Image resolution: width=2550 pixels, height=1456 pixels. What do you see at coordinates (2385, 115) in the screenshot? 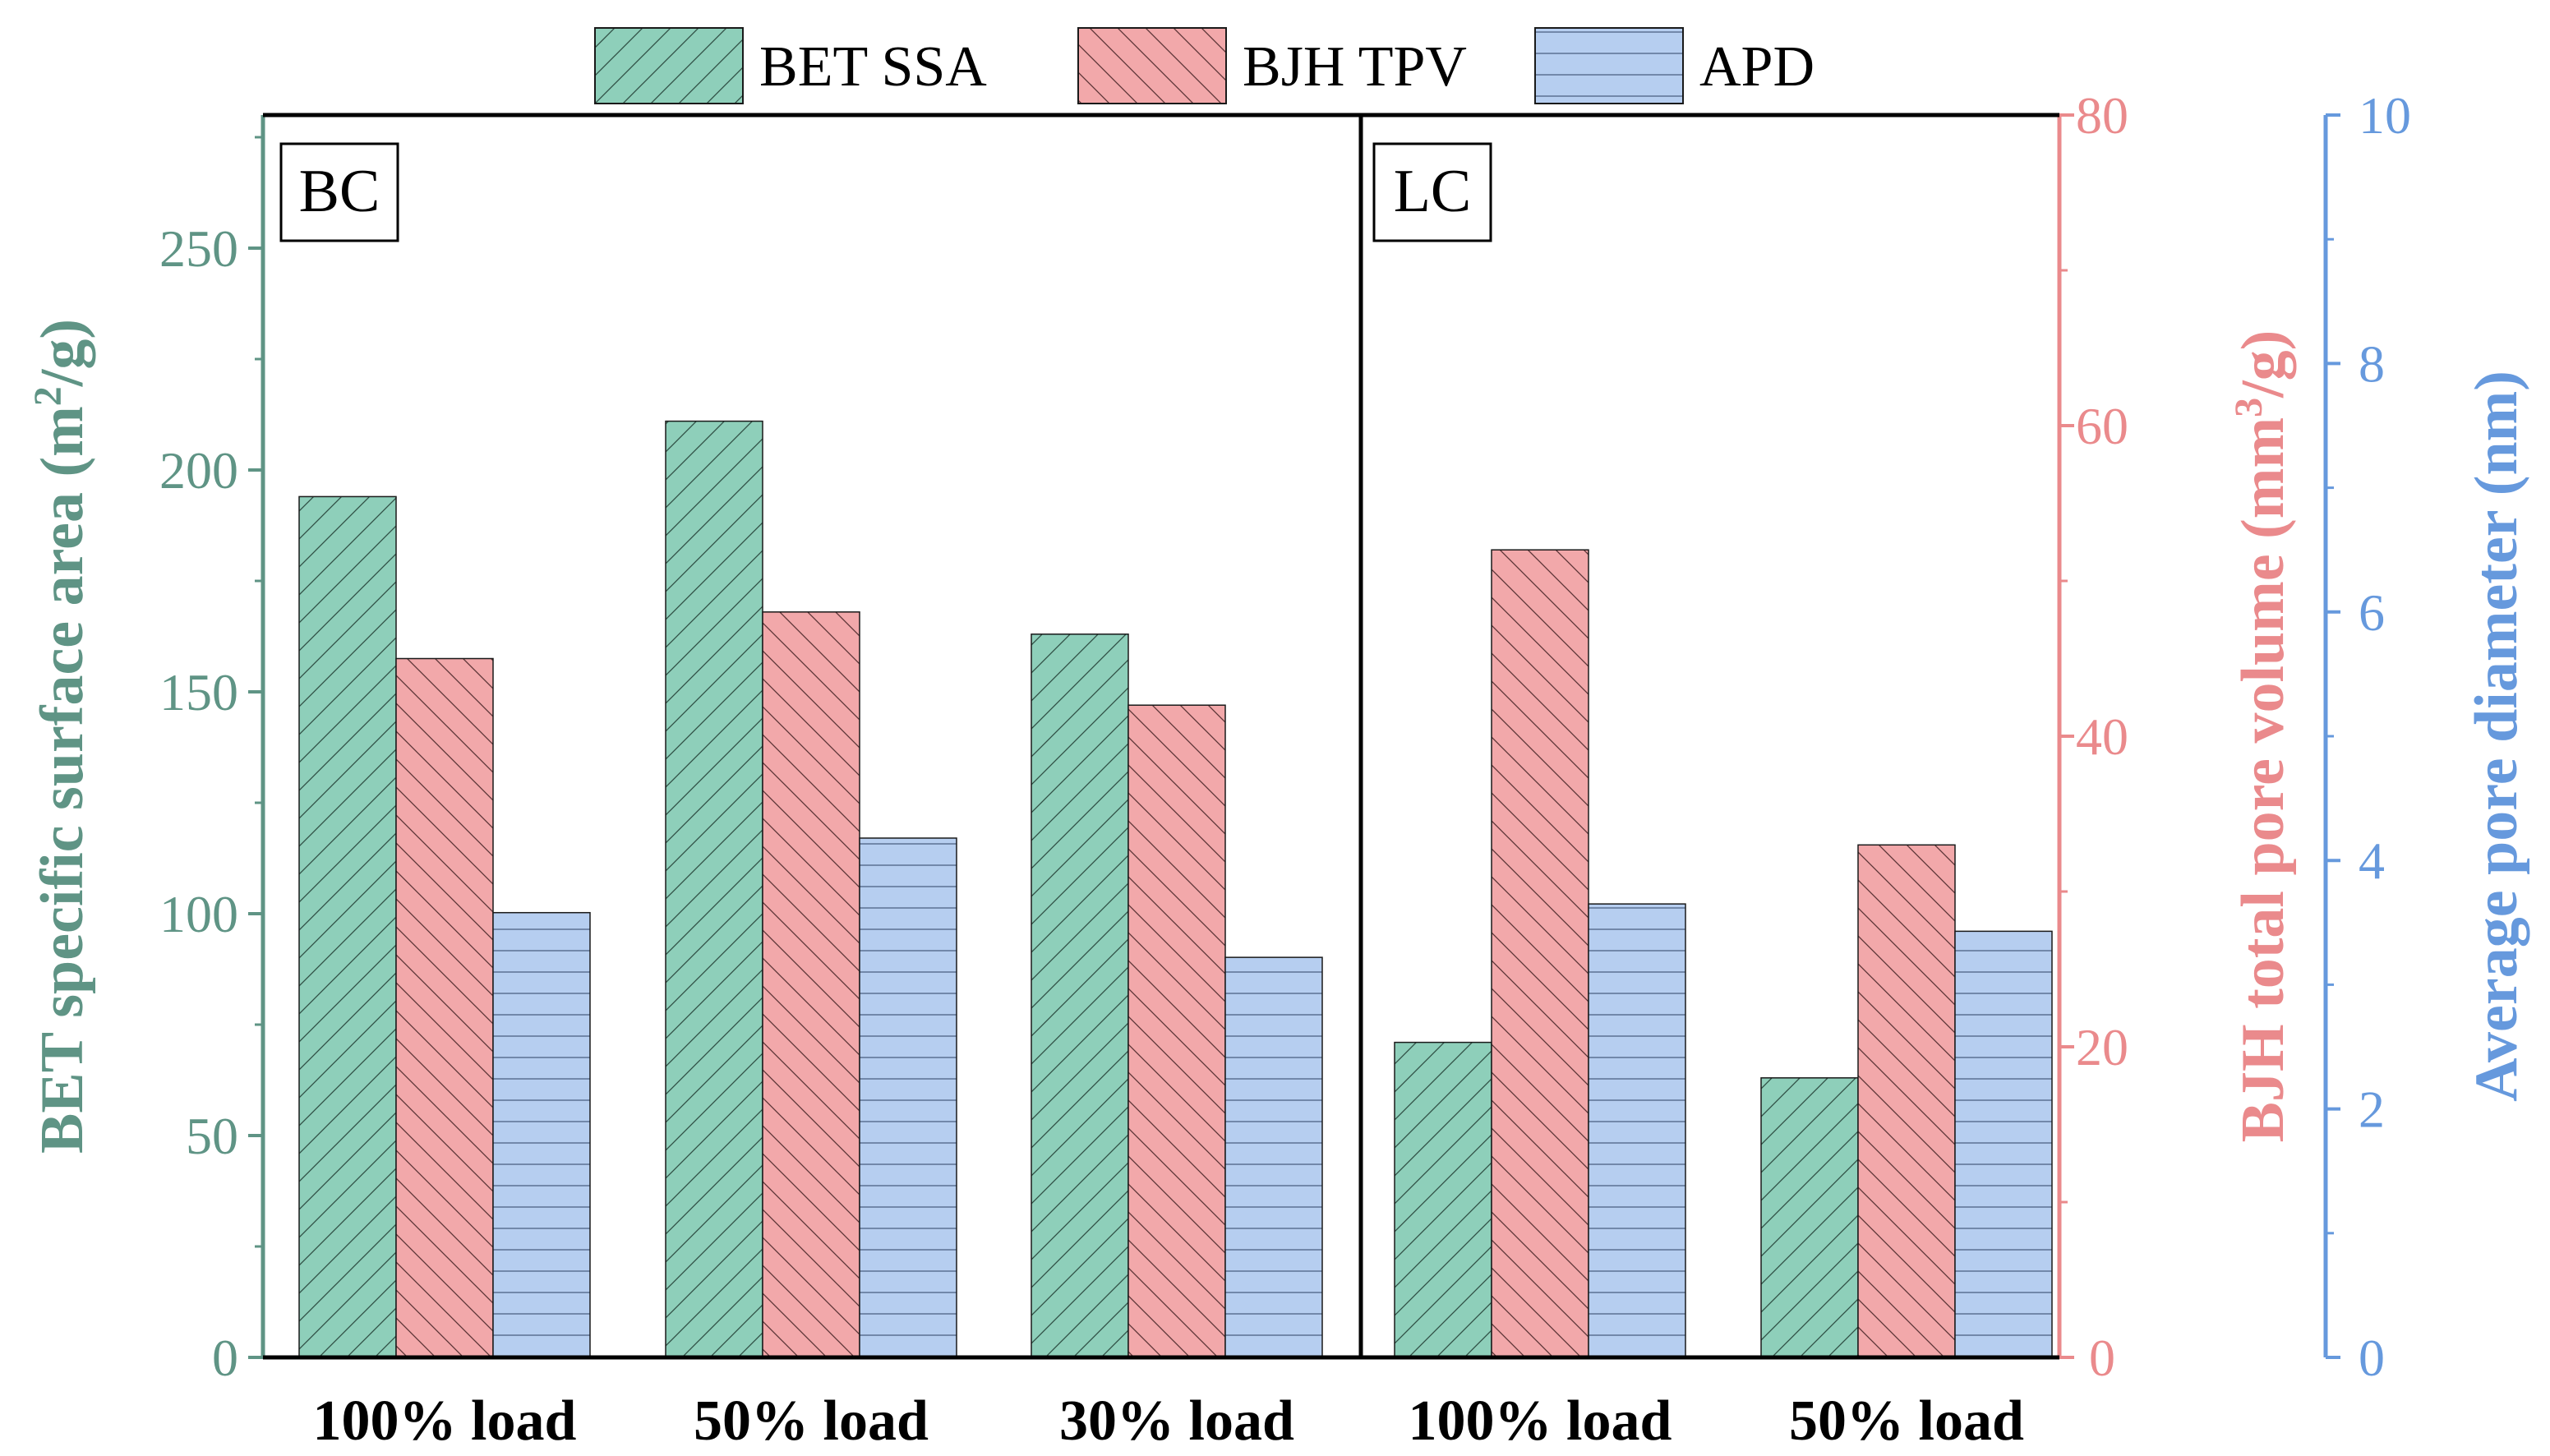
I see `right2-tick-label: 10` at bounding box center [2385, 115].